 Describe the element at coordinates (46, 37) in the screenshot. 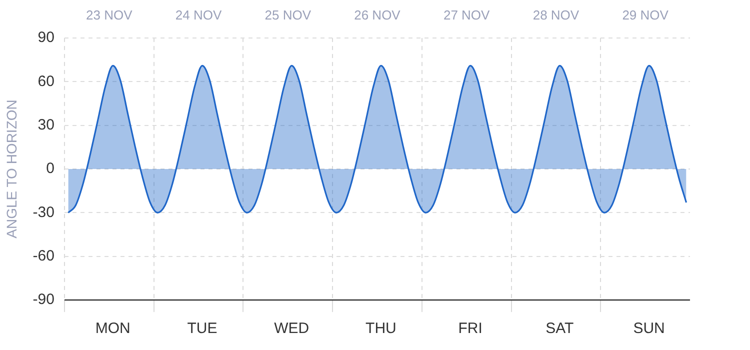

I see `y-tick-label: 90` at that location.